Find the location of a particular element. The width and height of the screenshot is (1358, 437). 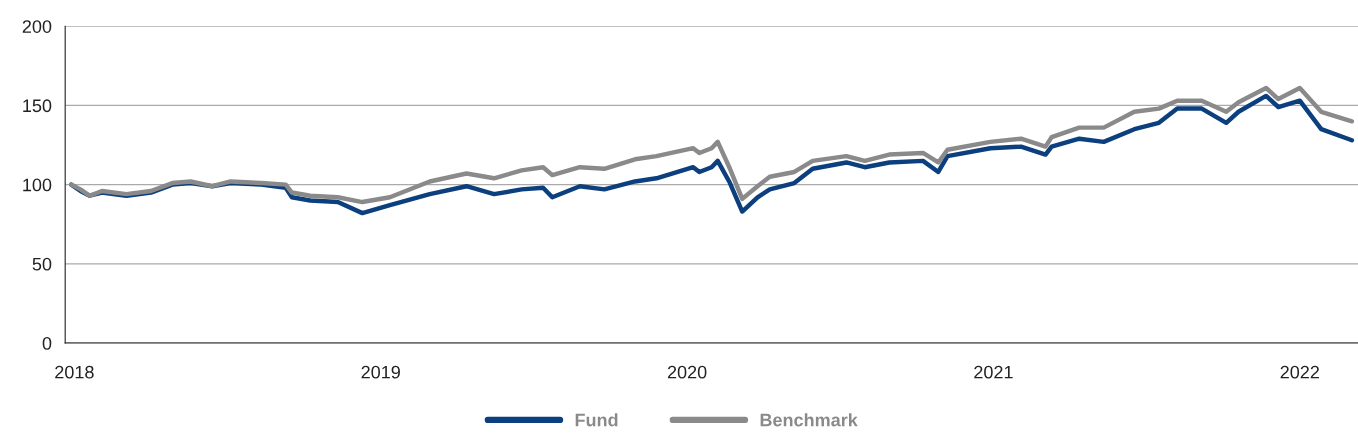

x-tick-label: 2019 is located at coordinates (380, 372).